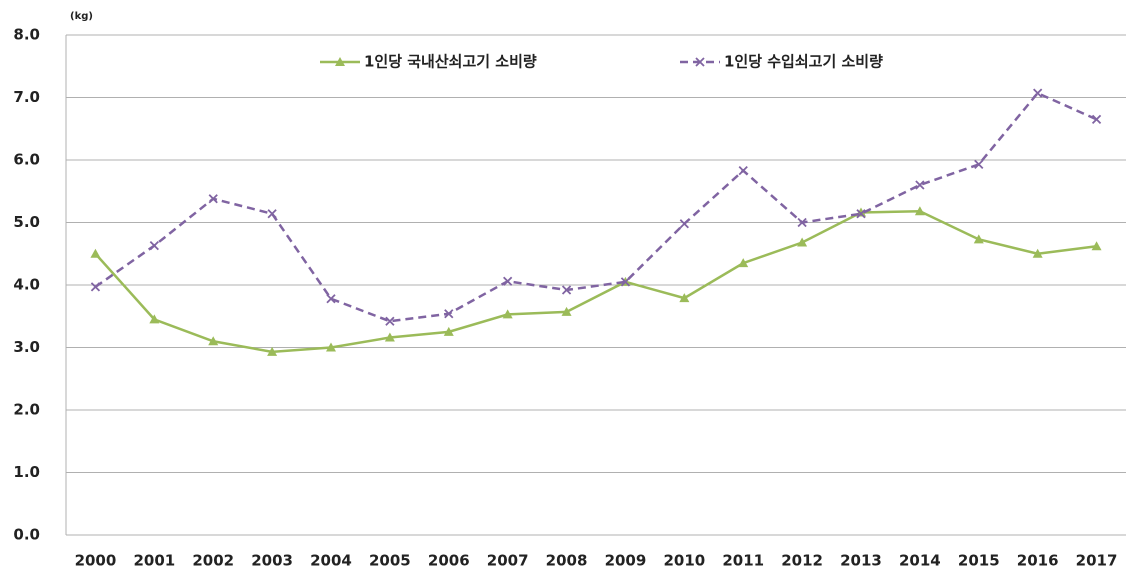  I want to click on legend-item: 1인당 국내산쇠고기 소비량, so click(428, 62).